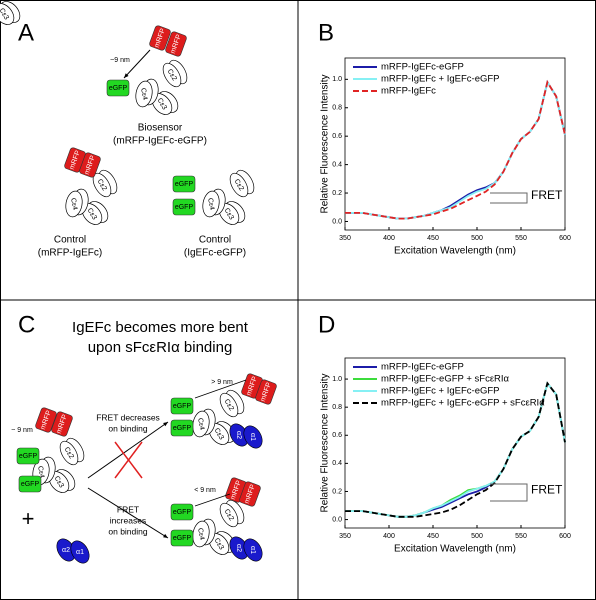  What do you see at coordinates (408, 91) in the screenshot?
I see `legend-label: mRFP-IgEFc` at bounding box center [408, 91].